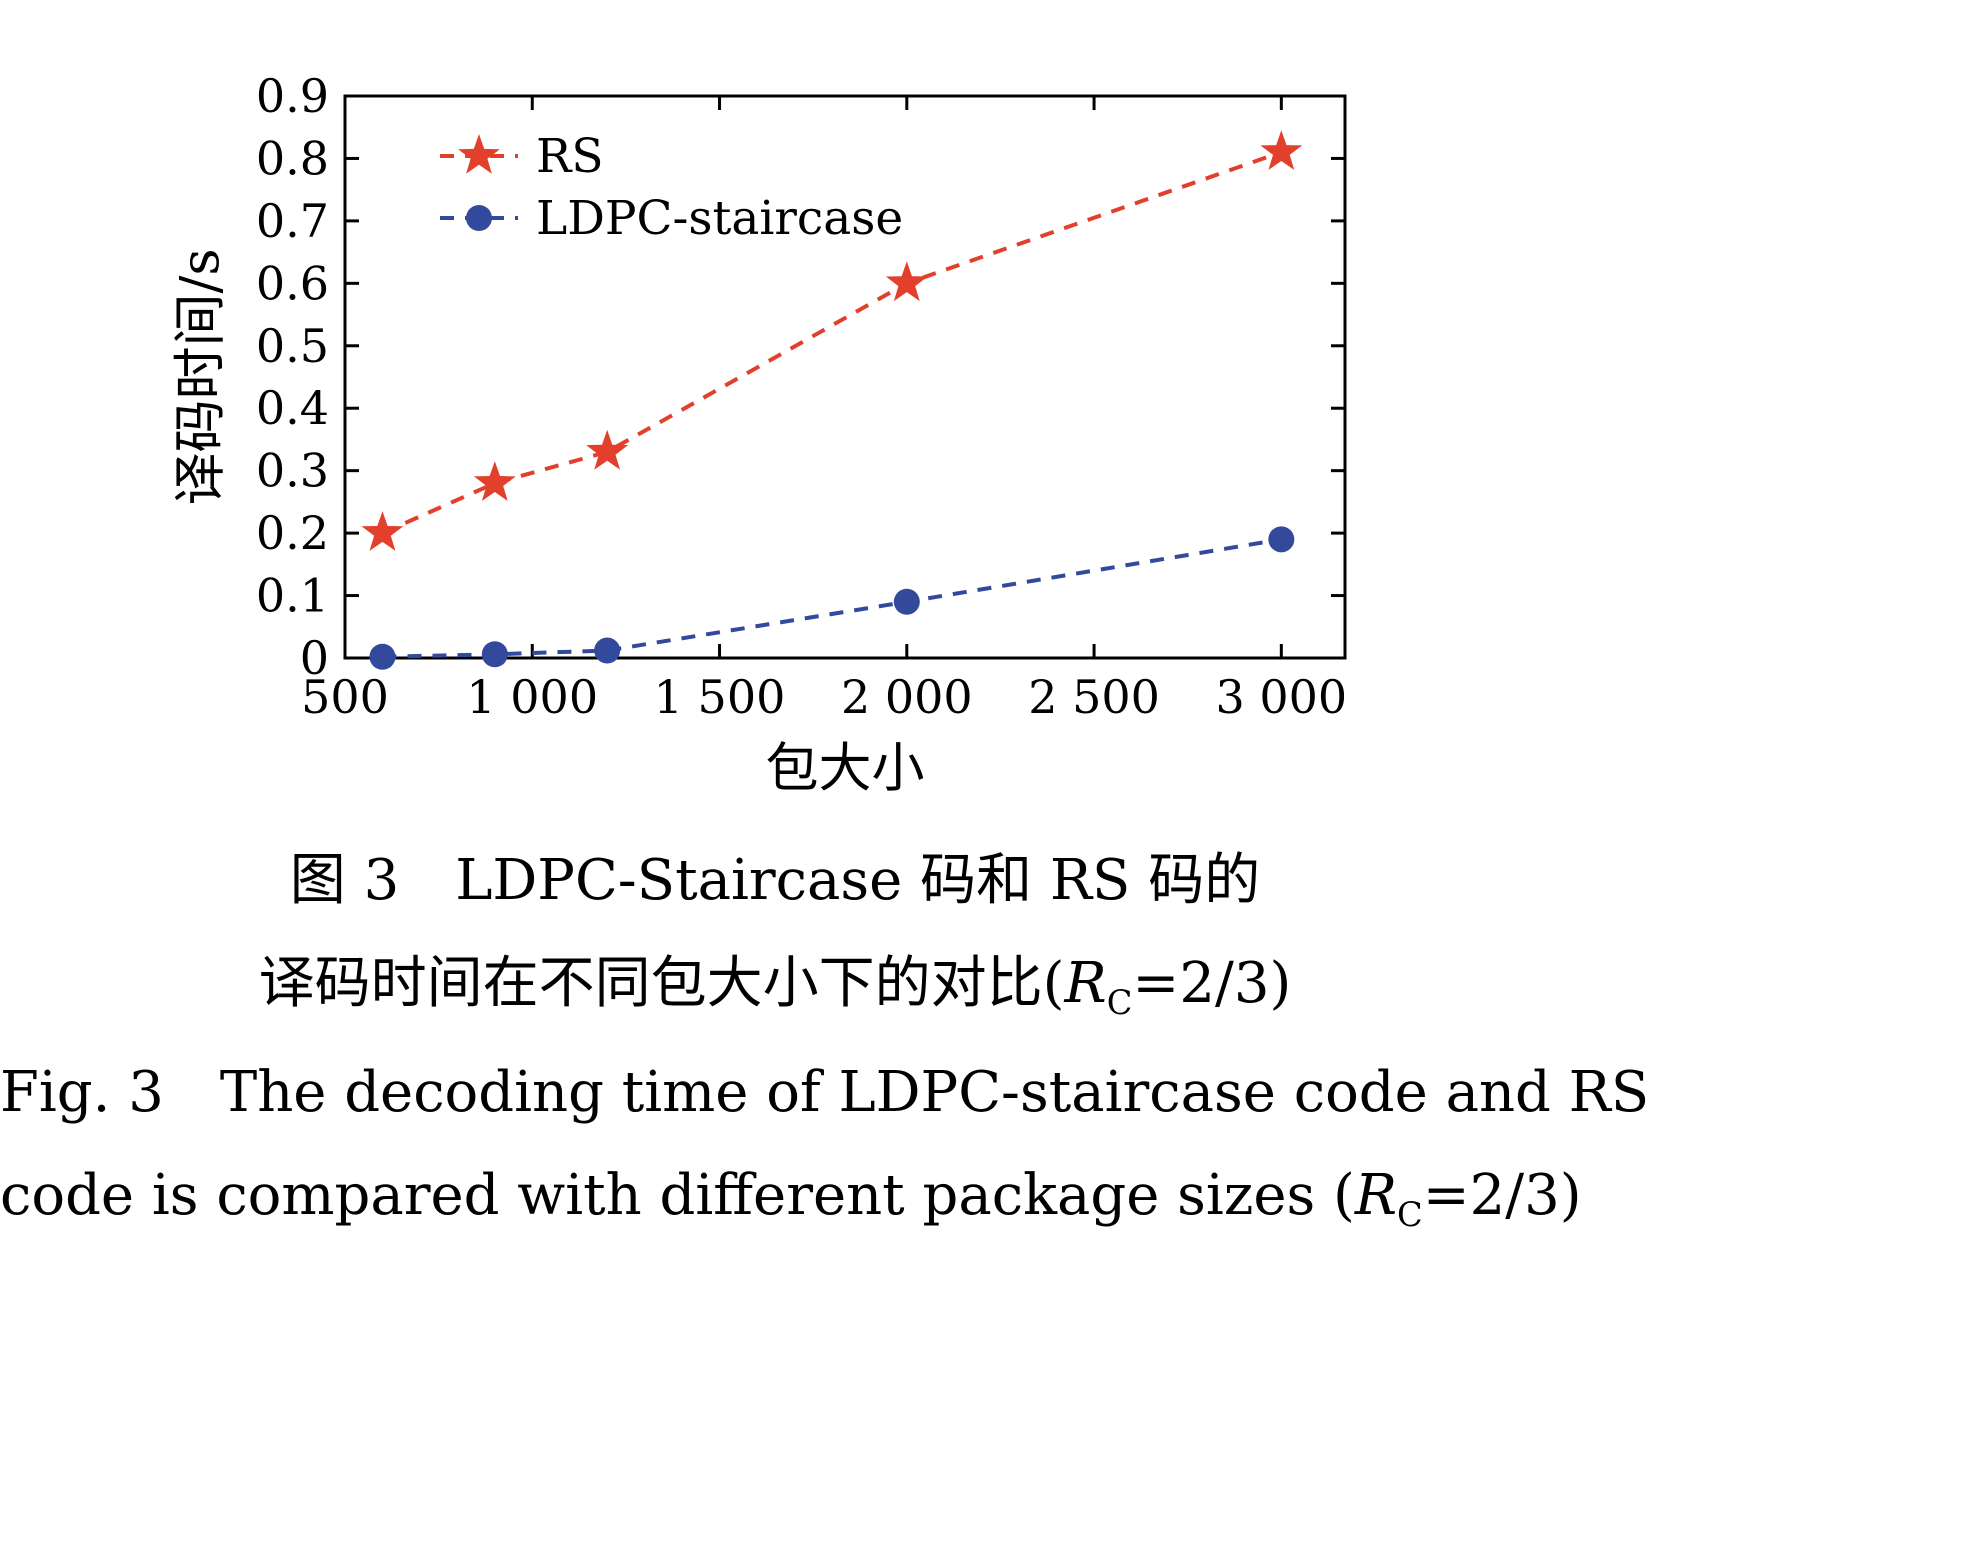  I want to click on legend-label-ldpc-staircase: LDPC-staircase, so click(719, 218).